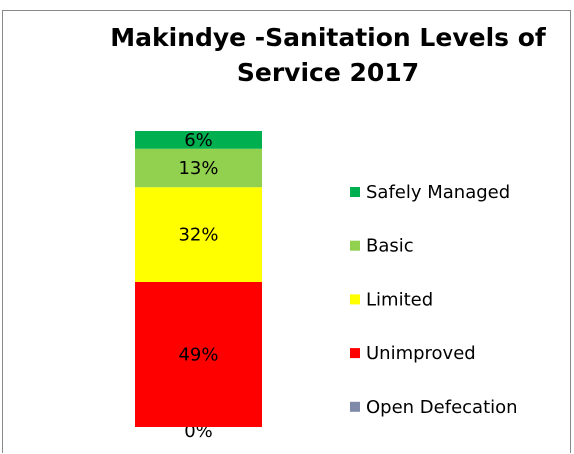  Describe the element at coordinates (399, 299) in the screenshot. I see `legend-label: Limited` at that location.